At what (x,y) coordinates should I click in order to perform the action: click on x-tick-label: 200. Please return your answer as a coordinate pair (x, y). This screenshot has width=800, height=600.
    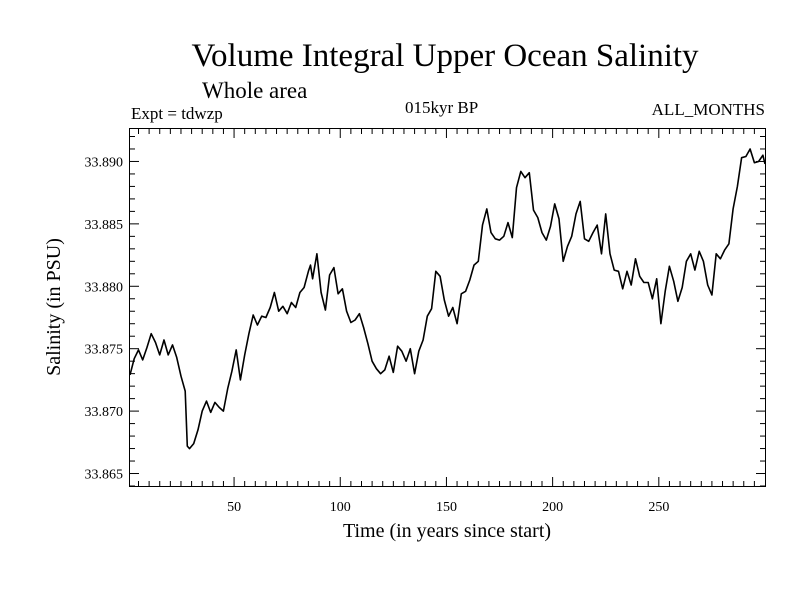
    Looking at the image, I should click on (552, 507).